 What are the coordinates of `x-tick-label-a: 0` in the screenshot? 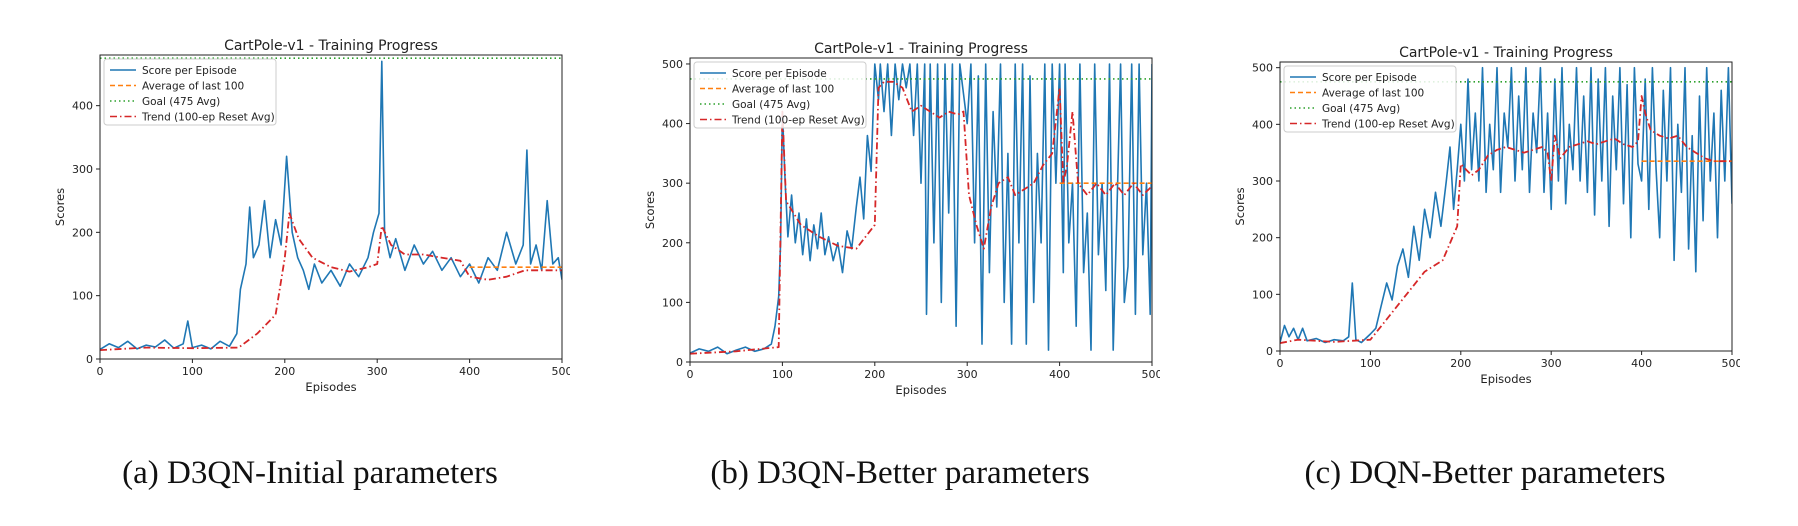 It's located at (100, 371).